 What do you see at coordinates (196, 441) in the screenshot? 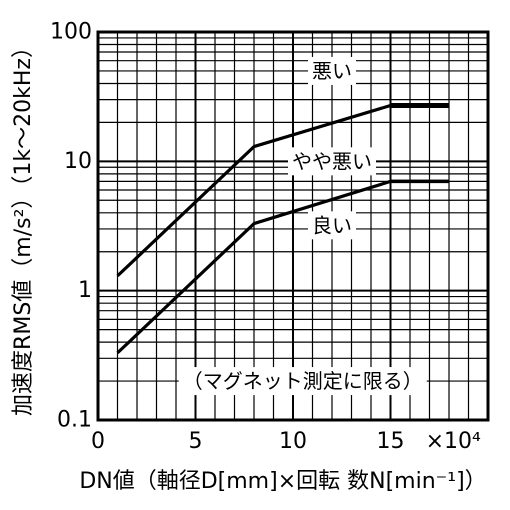
I see `x-tick-label: 5` at bounding box center [196, 441].